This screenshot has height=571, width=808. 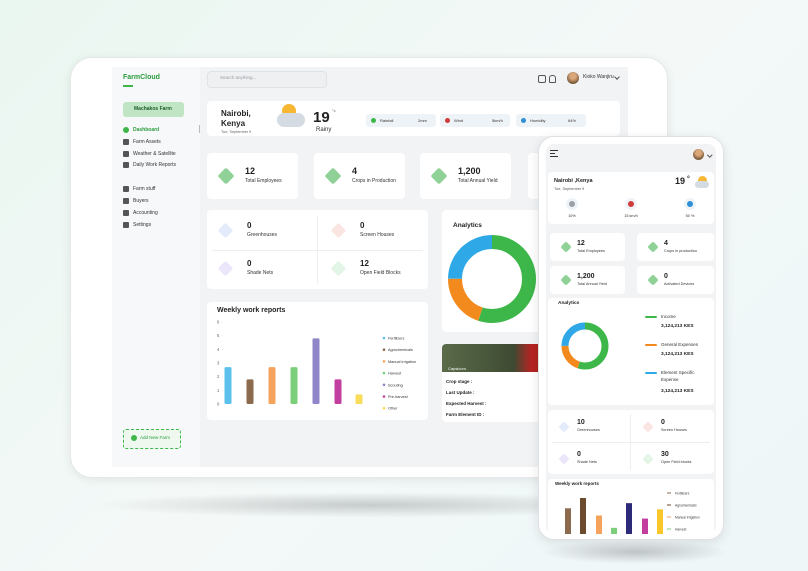 What do you see at coordinates (666, 276) in the screenshot?
I see `stat-value: 0` at bounding box center [666, 276].